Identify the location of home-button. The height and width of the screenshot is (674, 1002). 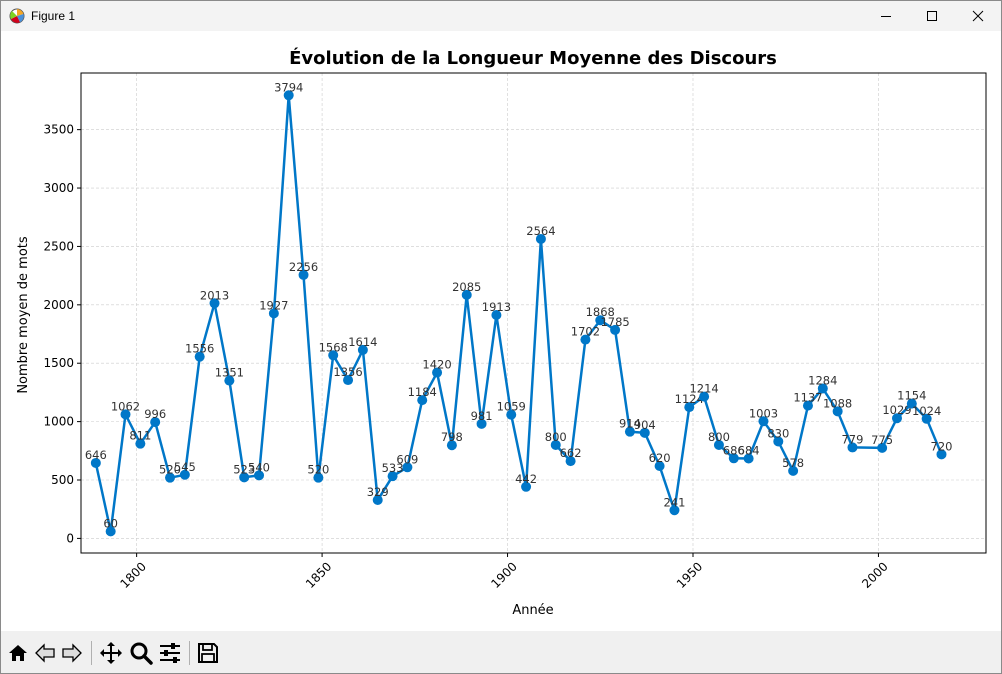
(18, 653).